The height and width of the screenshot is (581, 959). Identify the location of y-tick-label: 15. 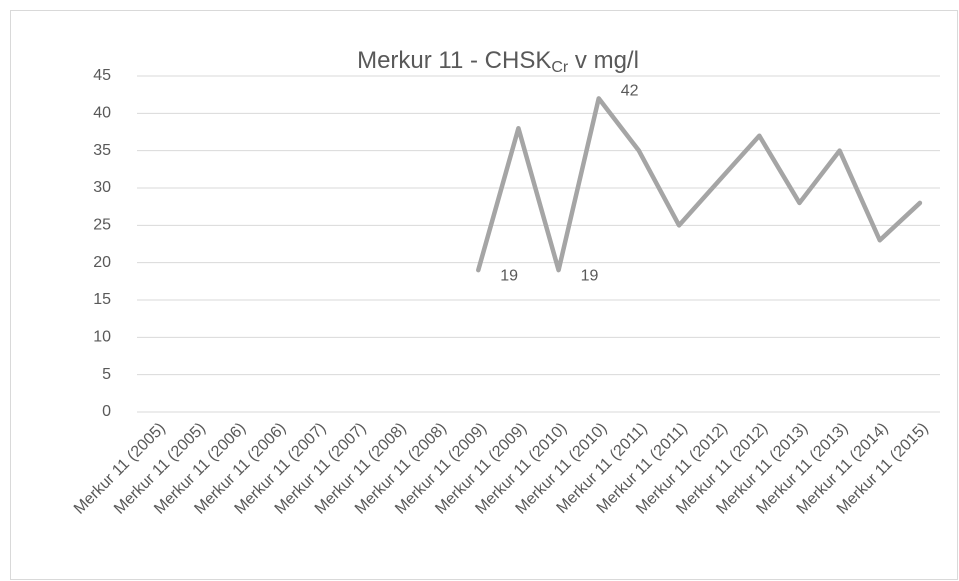
(102, 299).